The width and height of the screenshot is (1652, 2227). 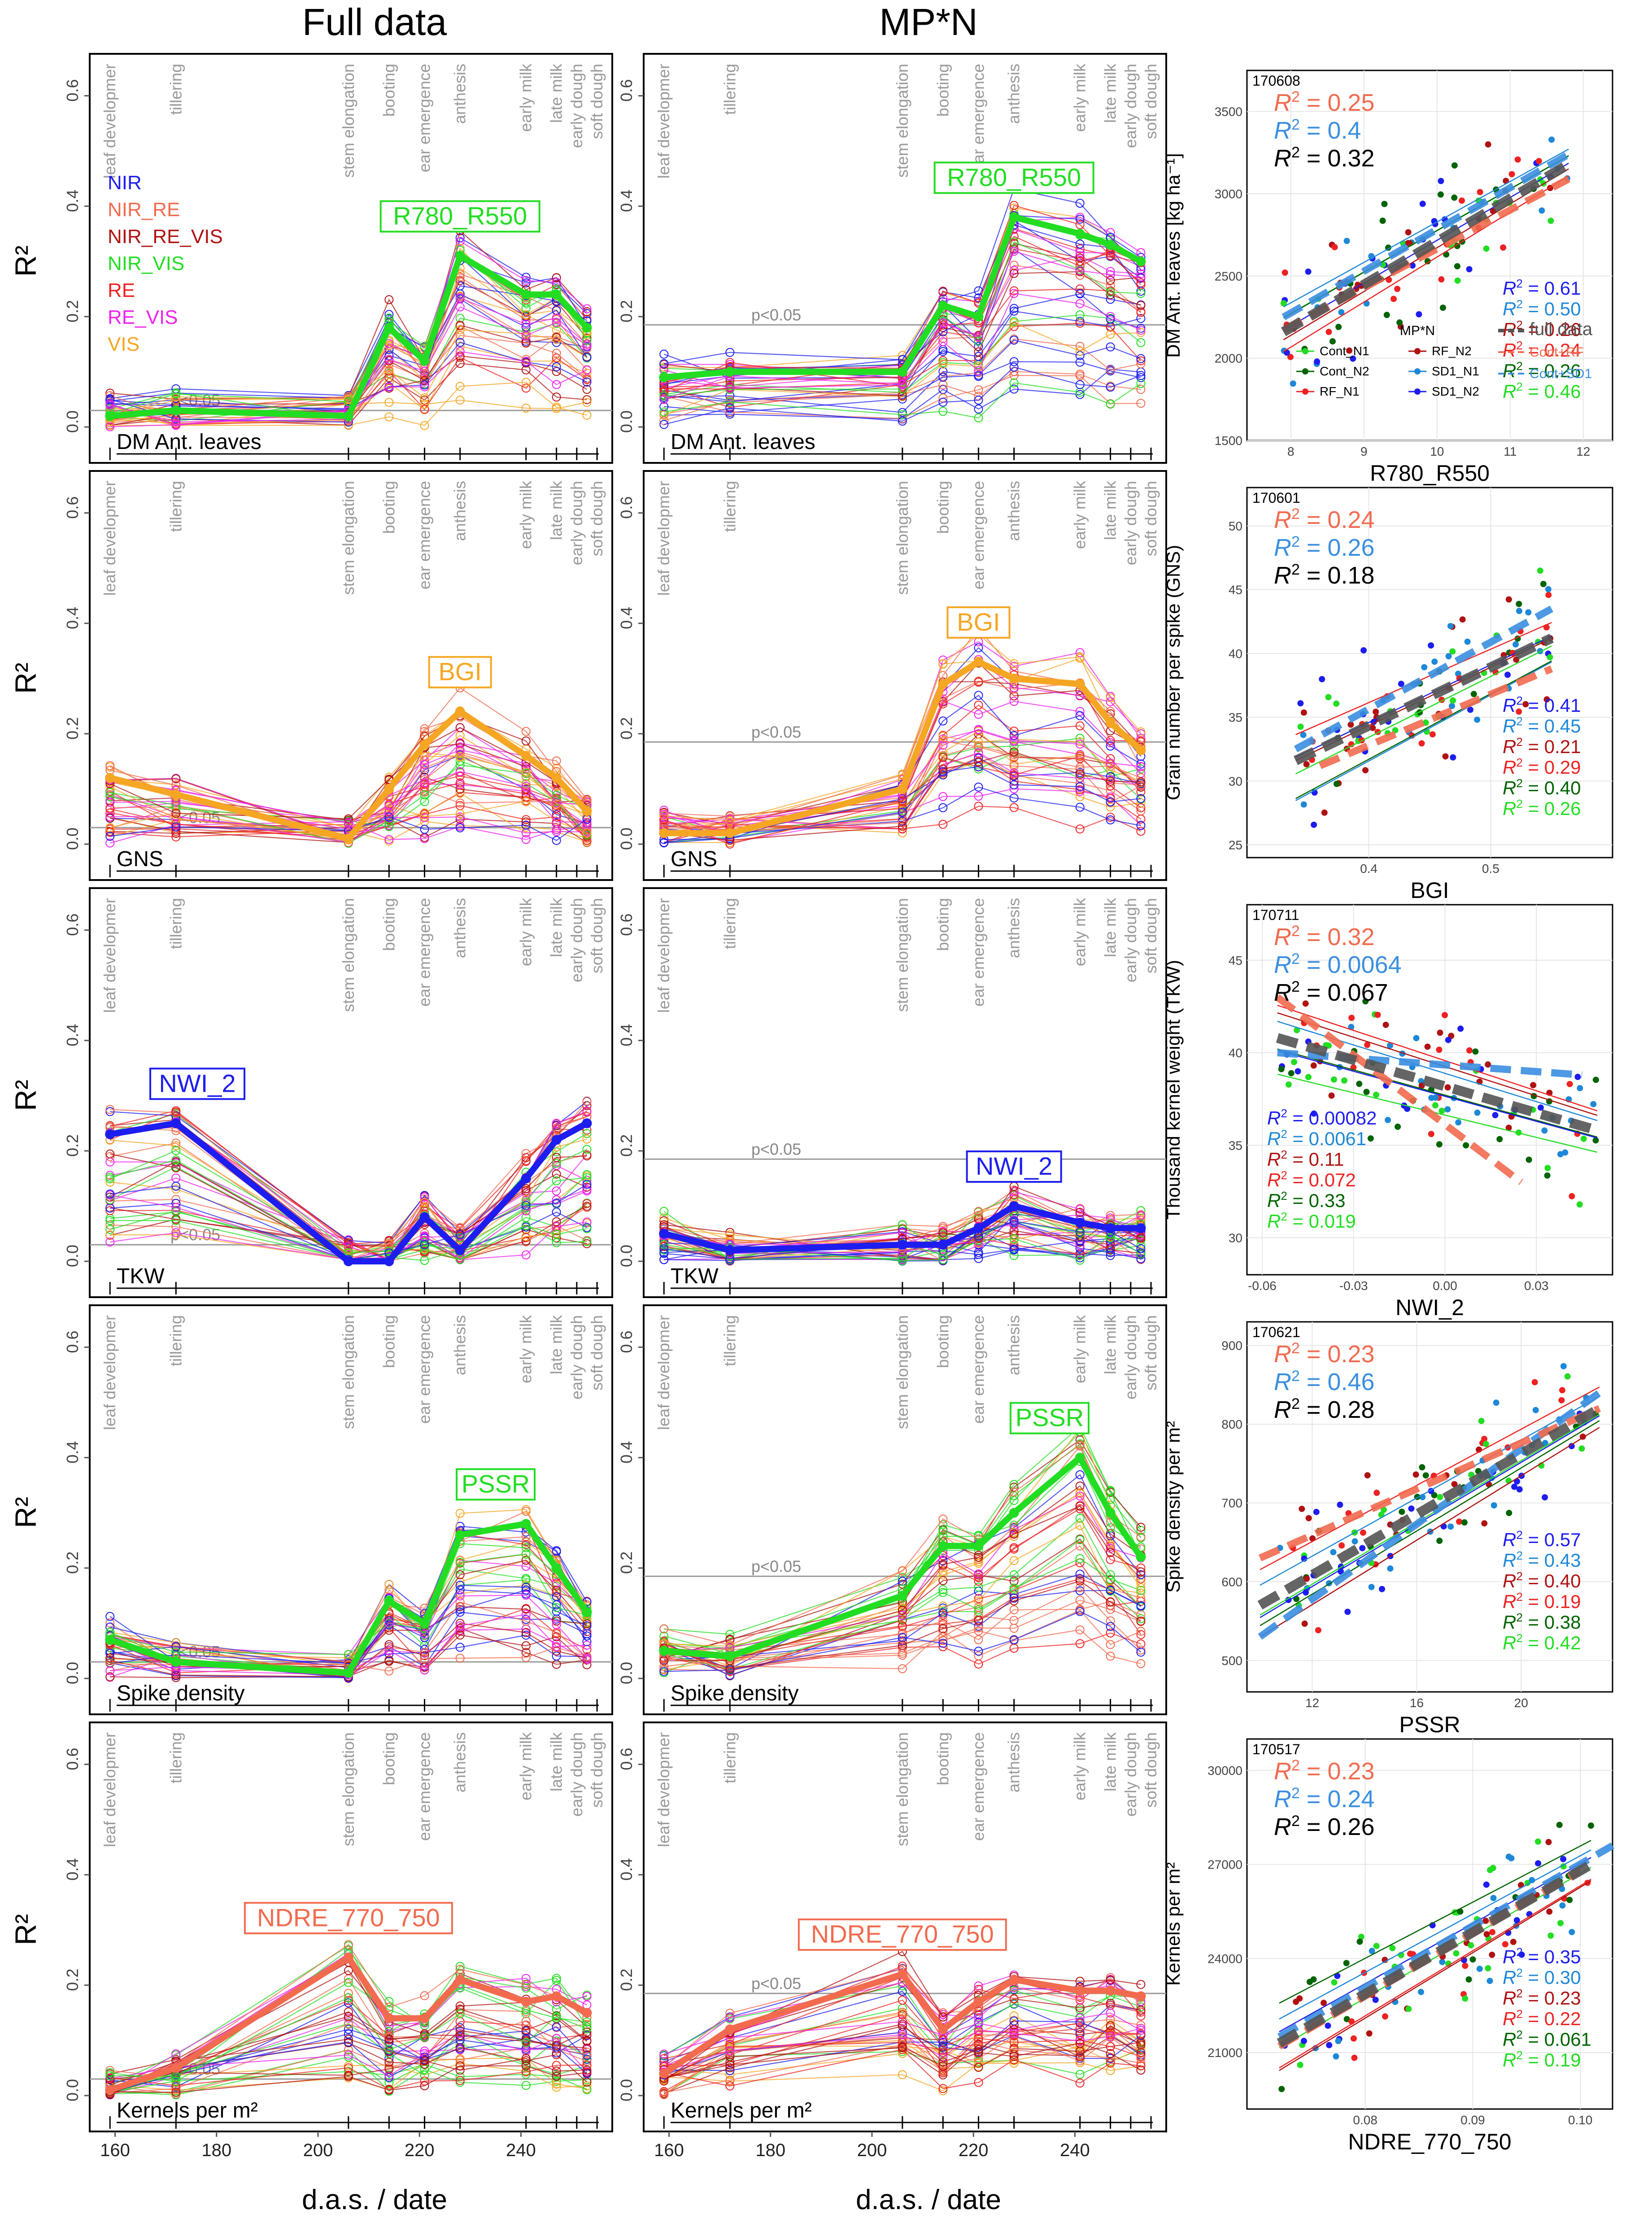 I want to click on r2-group: R2 = 0.0061, so click(x=1316, y=1138).